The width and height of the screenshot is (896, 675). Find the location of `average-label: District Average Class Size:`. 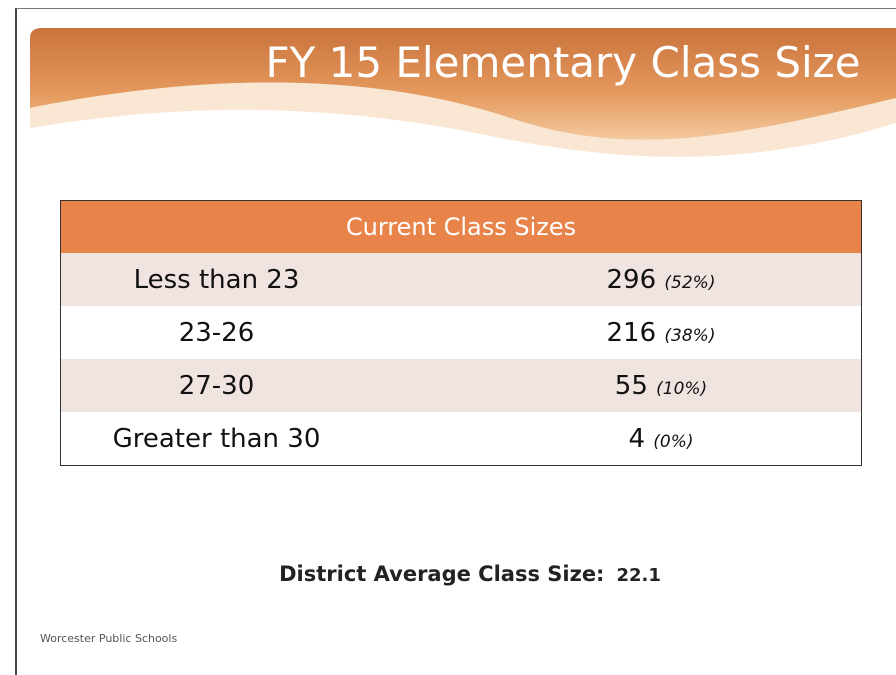

average-label: District Average Class Size: is located at coordinates (442, 574).